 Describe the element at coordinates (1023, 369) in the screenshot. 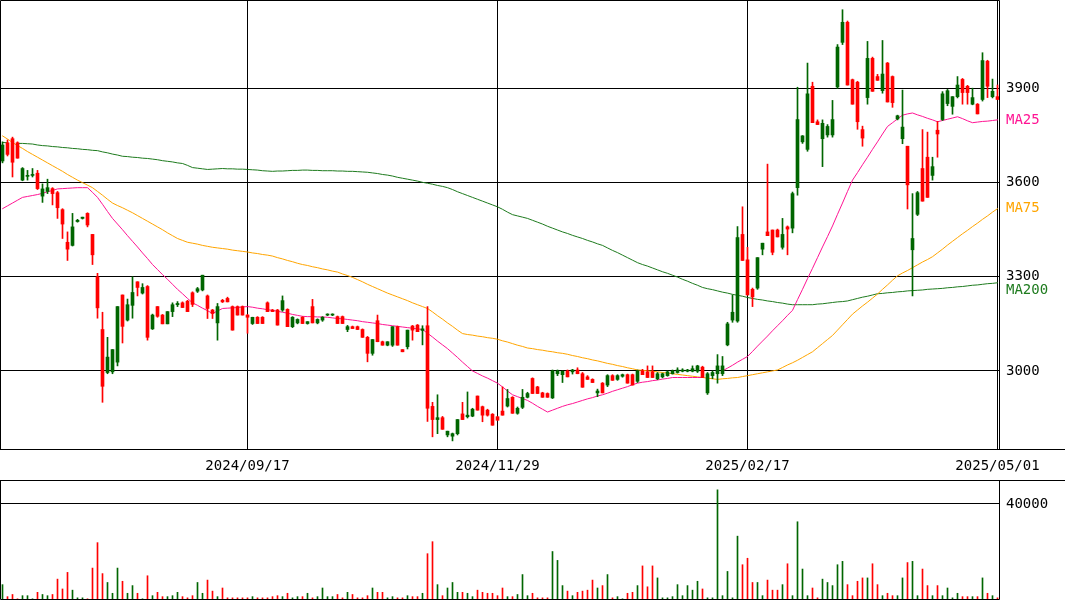

I see `y-tick-label: 3000` at that location.